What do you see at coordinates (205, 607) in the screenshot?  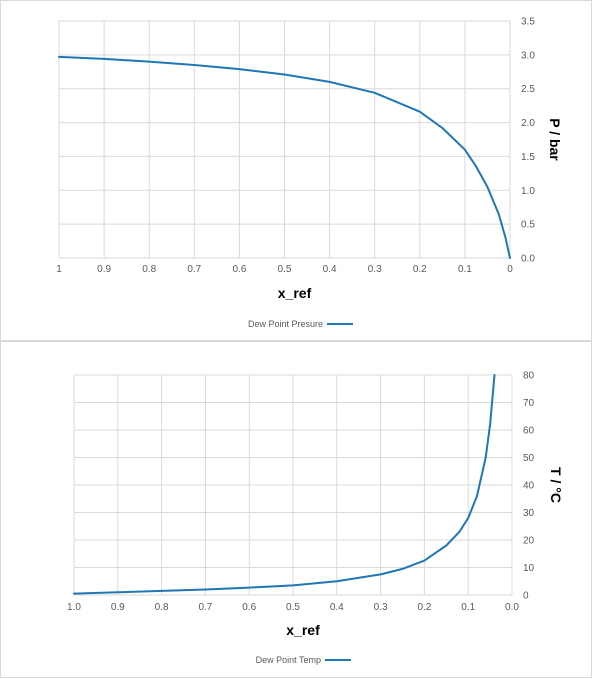 I see `temperature-x-tick-label: 0.7` at bounding box center [205, 607].